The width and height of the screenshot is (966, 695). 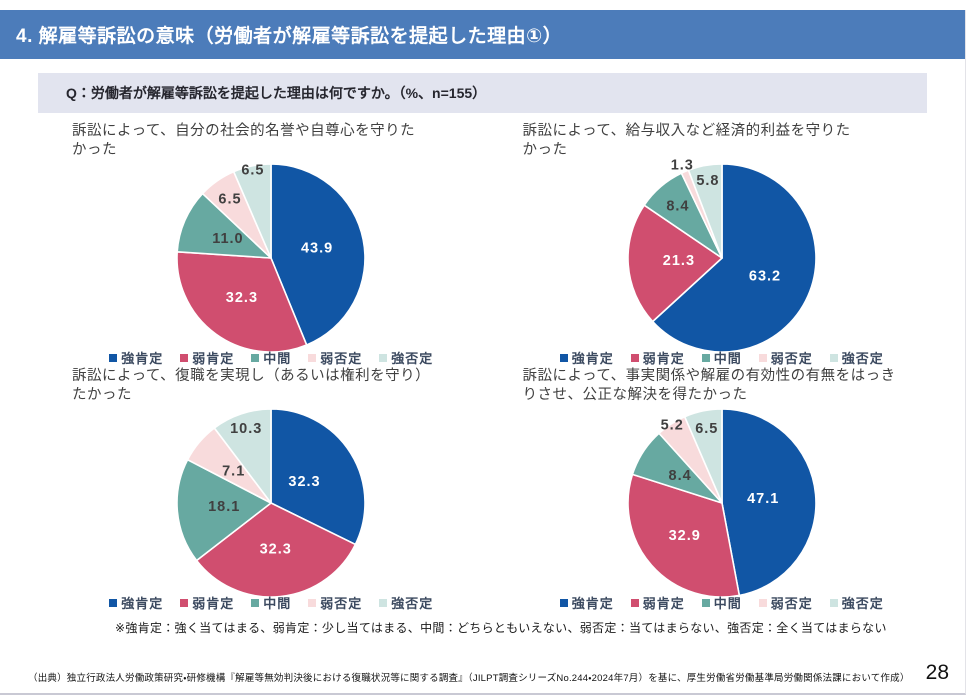 What do you see at coordinates (289, 36) in the screenshot?
I see `page-title: 4. 解雇等訴訟の意味（労働者が解雇等訴訟を提起した理由①）` at bounding box center [289, 36].